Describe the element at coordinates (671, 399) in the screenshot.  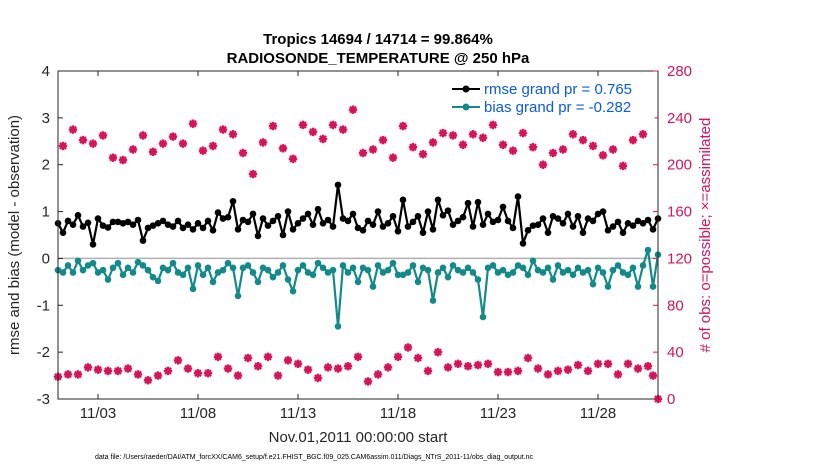
I see `right-tick-label: 0` at that location.